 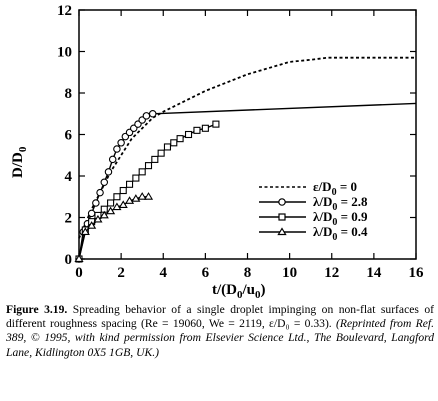 What do you see at coordinates (23, 149) in the screenshot?
I see `y-axis-title-sub: 0` at bounding box center [23, 149].